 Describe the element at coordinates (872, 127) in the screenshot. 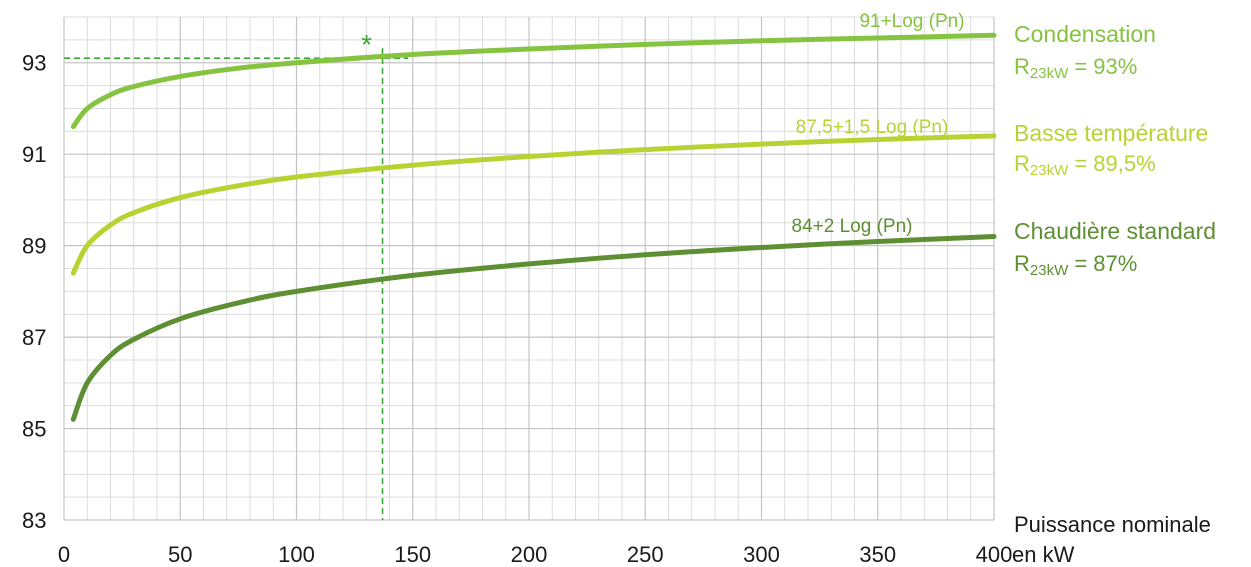

I see `curve-label-basse-temperature: 87,5+1,5 Log (Pn)` at that location.